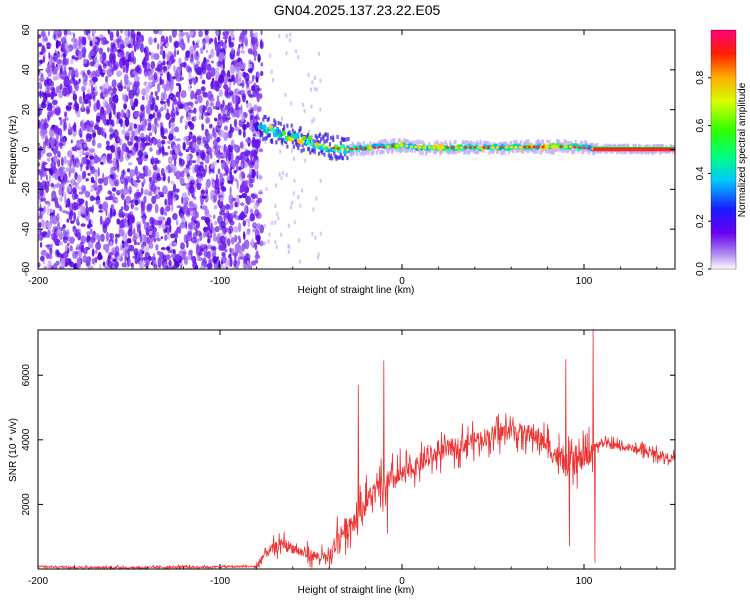 This screenshot has width=750, height=600. I want to click on colorbar-gradient, so click(723, 149).